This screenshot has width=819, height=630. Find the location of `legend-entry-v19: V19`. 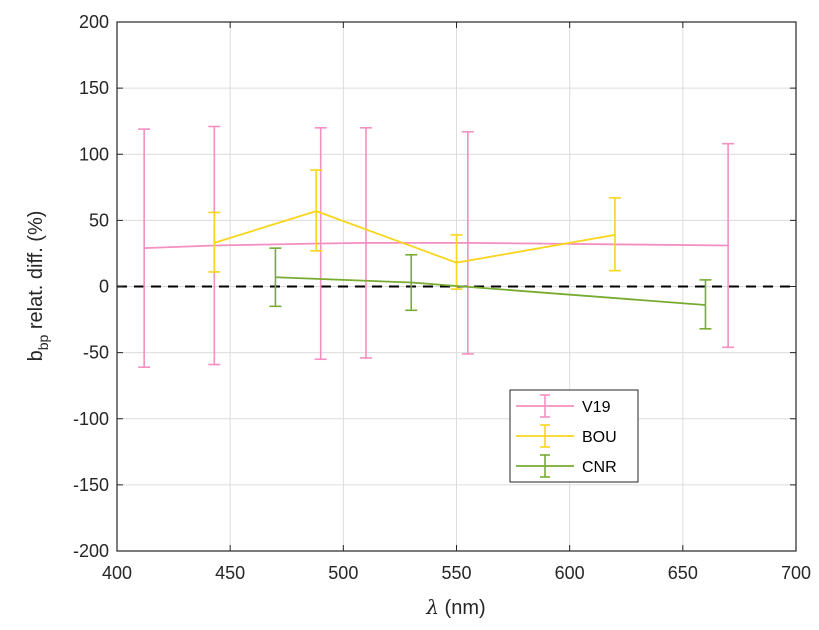

legend-entry-v19: V19 is located at coordinates (563, 406).